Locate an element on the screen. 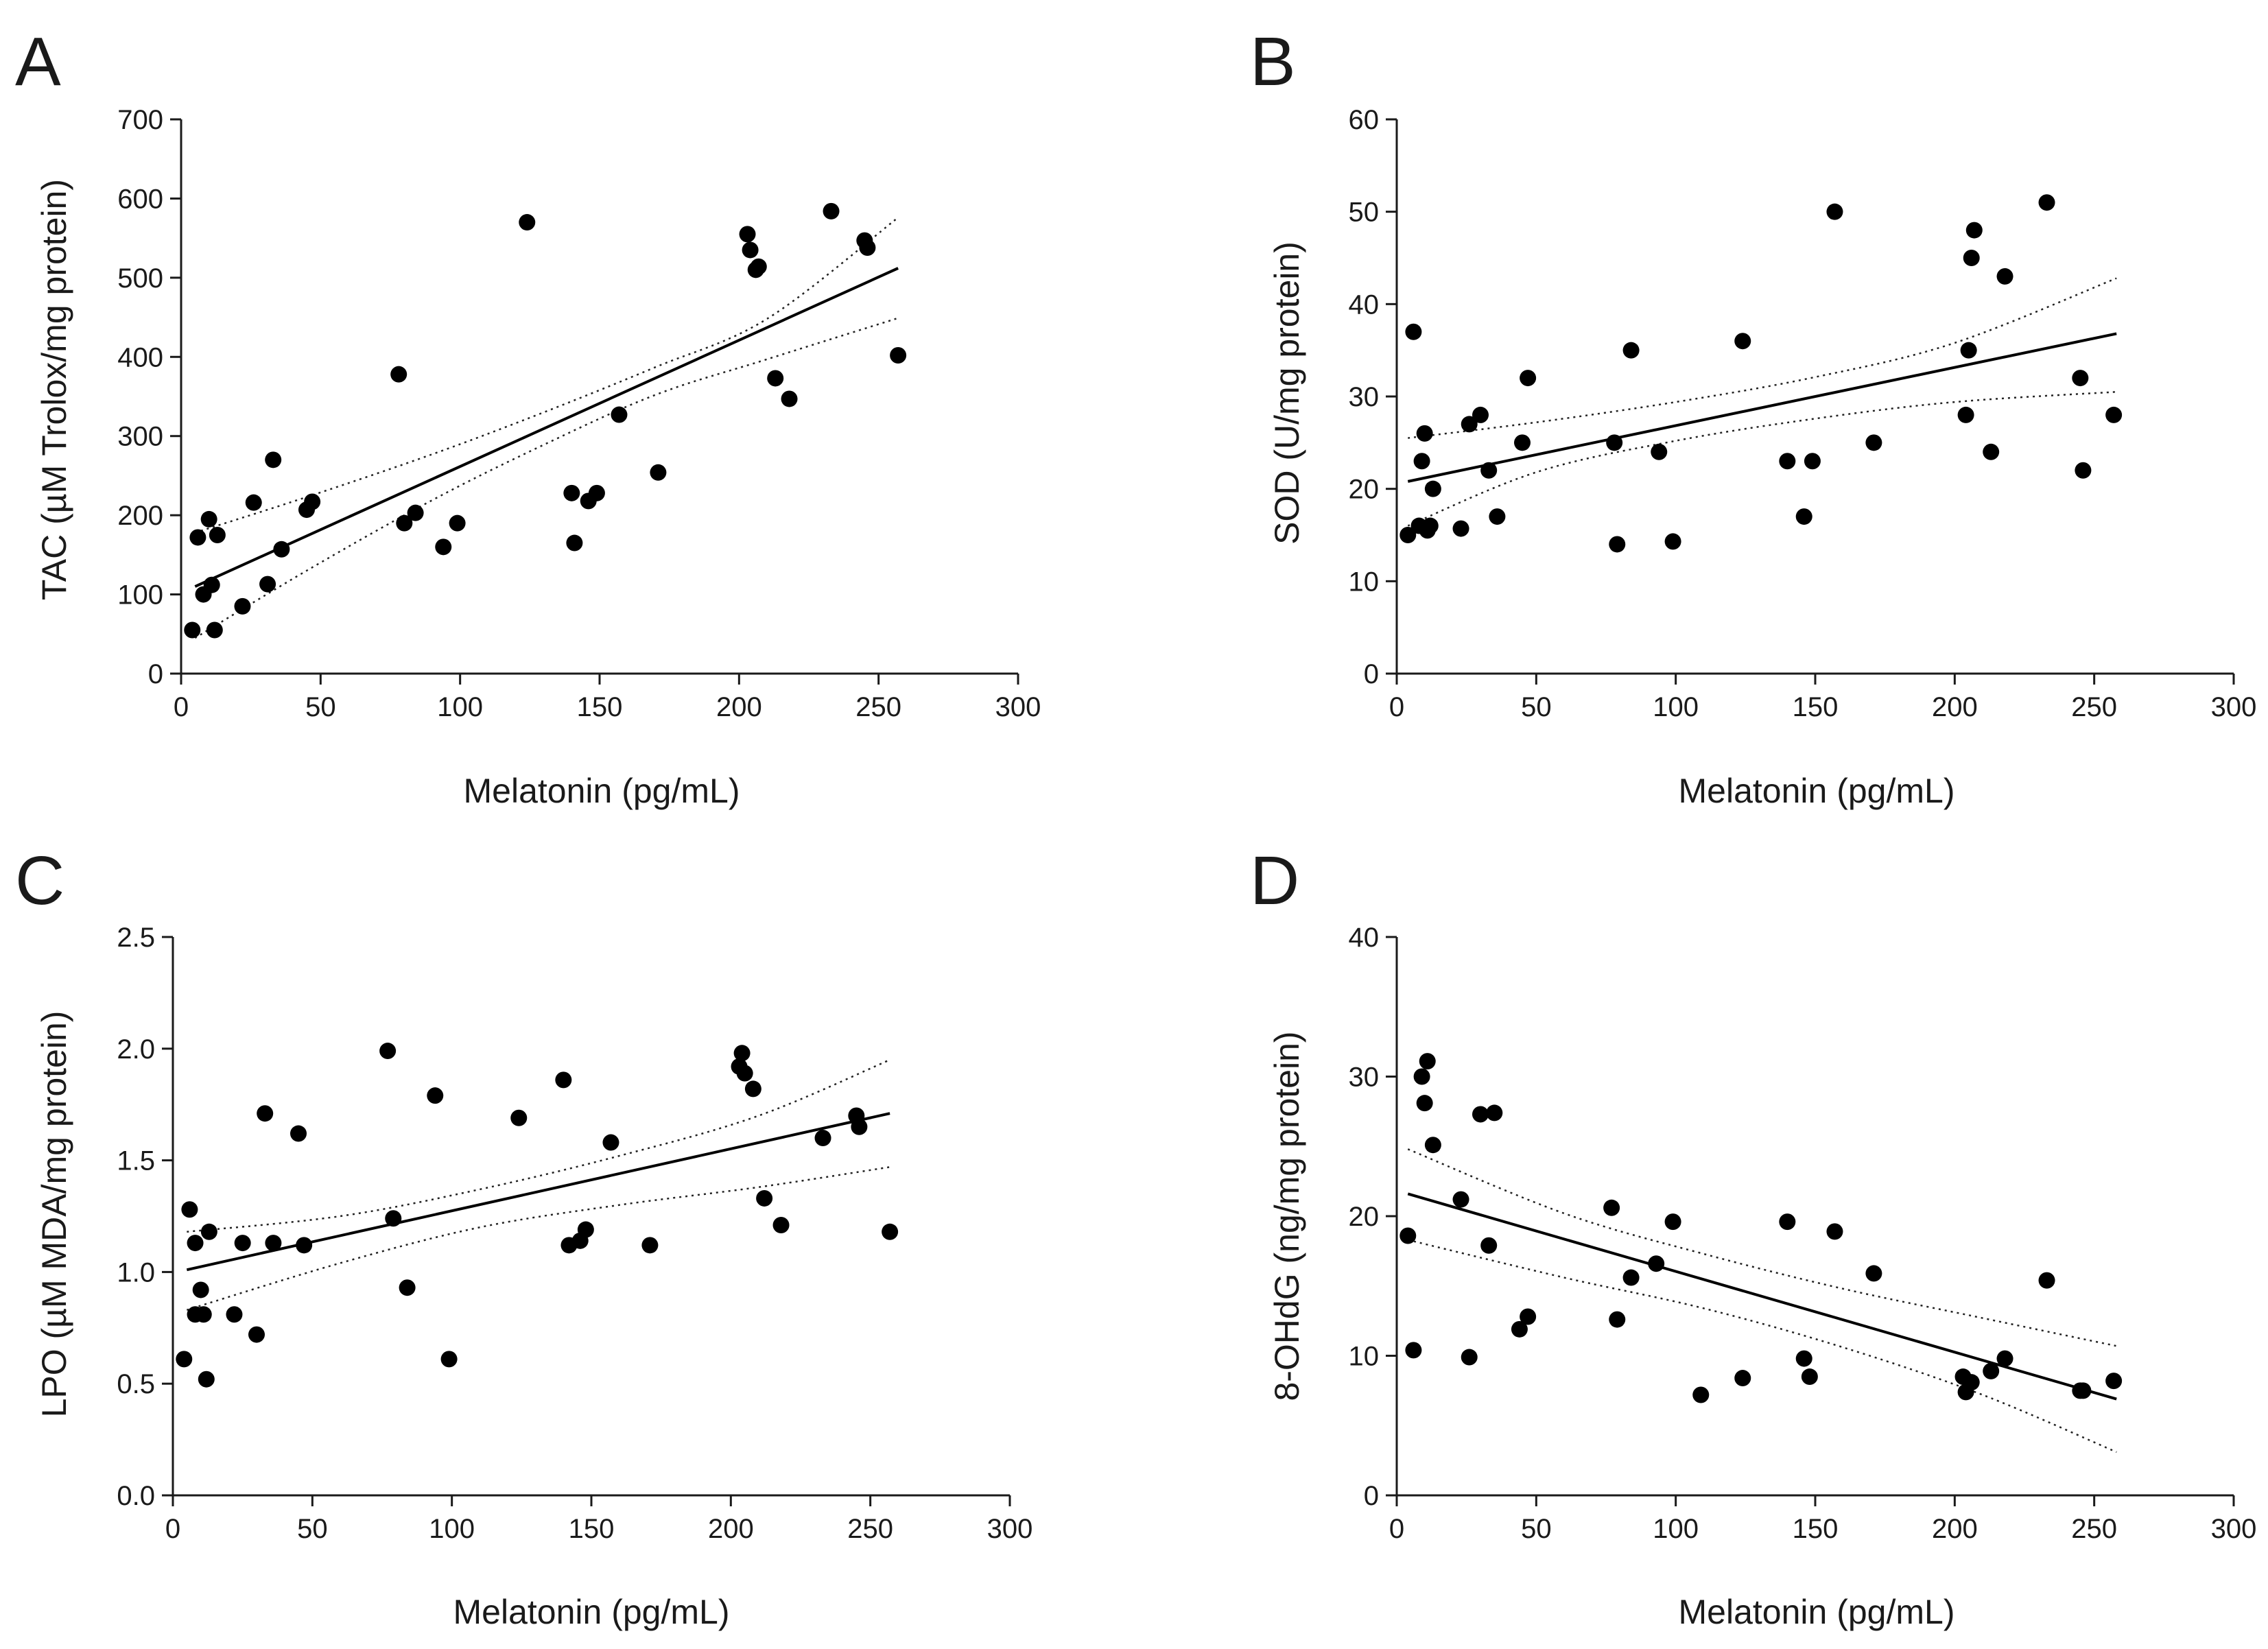 The width and height of the screenshot is (2268, 1649). ci-lower-band is located at coordinates (1762, 1346).